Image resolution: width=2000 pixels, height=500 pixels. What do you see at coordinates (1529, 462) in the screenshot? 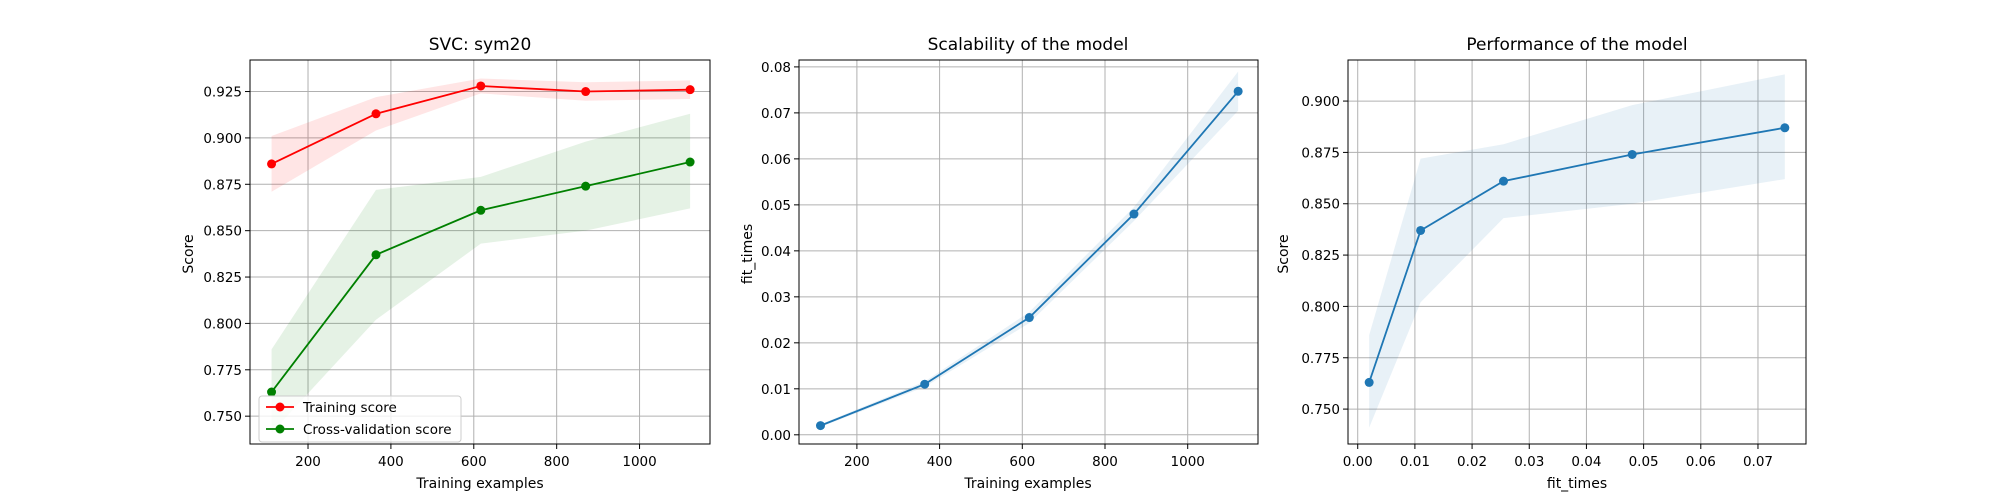
I see `x-tick-label: 0.03` at bounding box center [1529, 462].